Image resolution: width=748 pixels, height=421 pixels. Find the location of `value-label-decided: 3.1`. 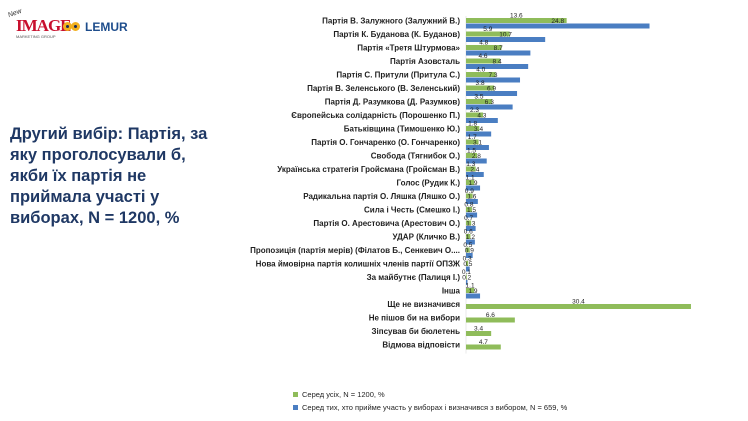

value-label-decided: 3.1 is located at coordinates (477, 142).